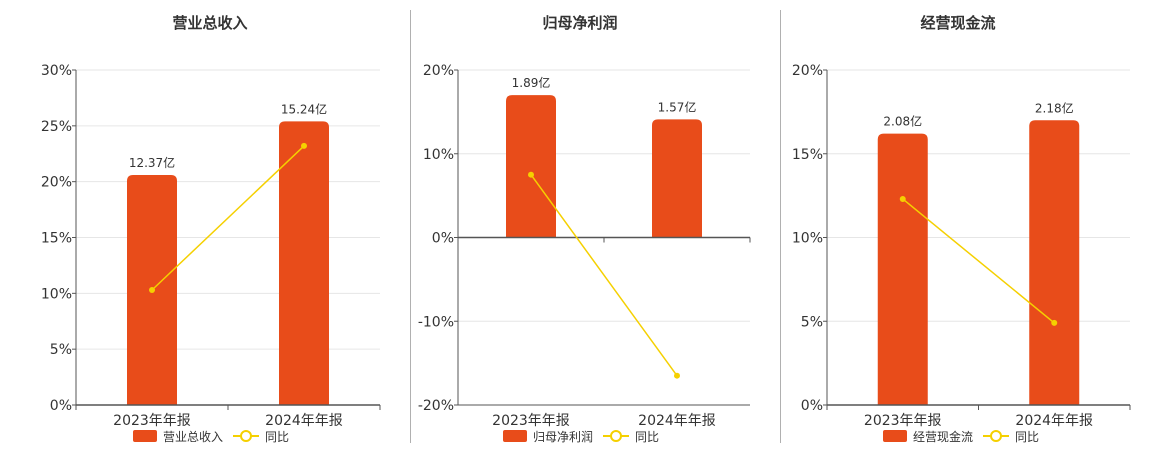  What do you see at coordinates (563, 437) in the screenshot?
I see `legend-bar-label: 归母净利润` at bounding box center [563, 437].